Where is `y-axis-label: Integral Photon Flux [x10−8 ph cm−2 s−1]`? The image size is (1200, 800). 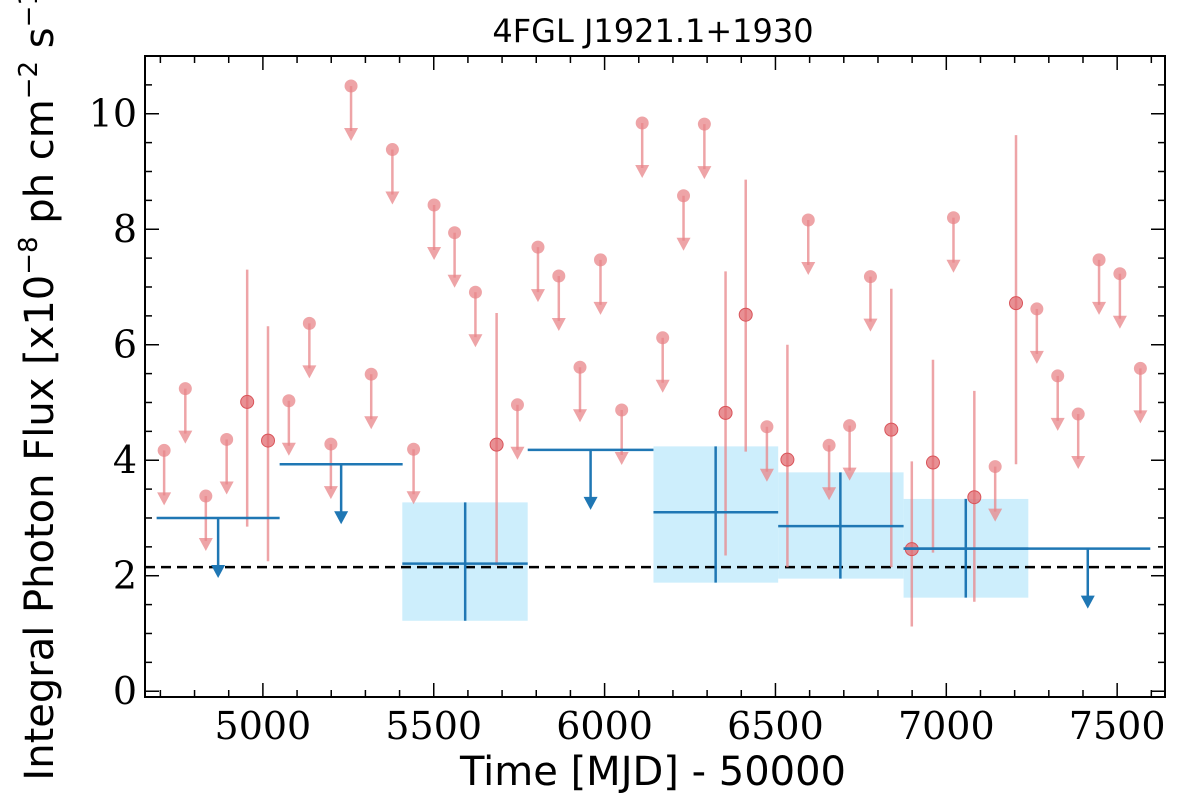
y-axis-label: Integral Photon Flux [x10−8 ph cm−2 s−1] is located at coordinates (38, 390).